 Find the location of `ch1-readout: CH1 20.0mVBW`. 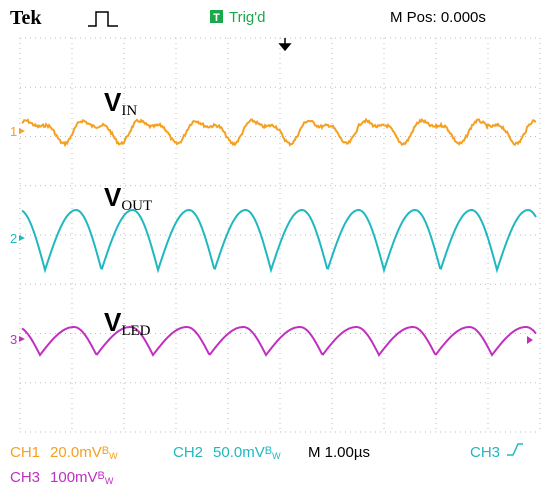

ch1-readout: CH1 20.0mVBW is located at coordinates (64, 452).